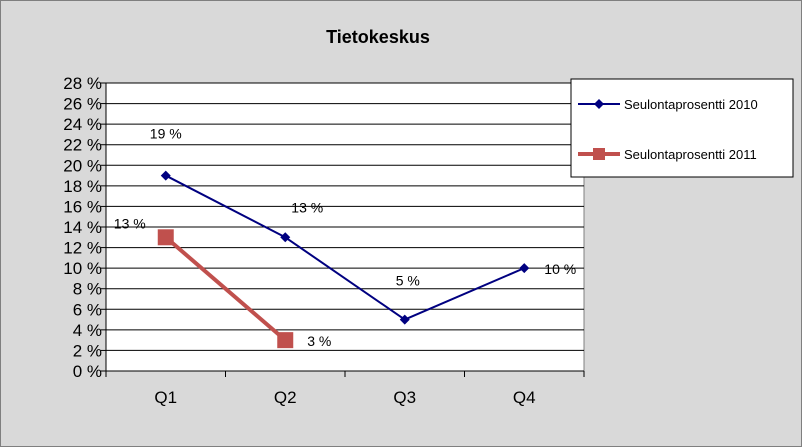 This screenshot has width=802, height=447. What do you see at coordinates (87, 309) in the screenshot?
I see `y-tick-label: 6 %` at bounding box center [87, 309].